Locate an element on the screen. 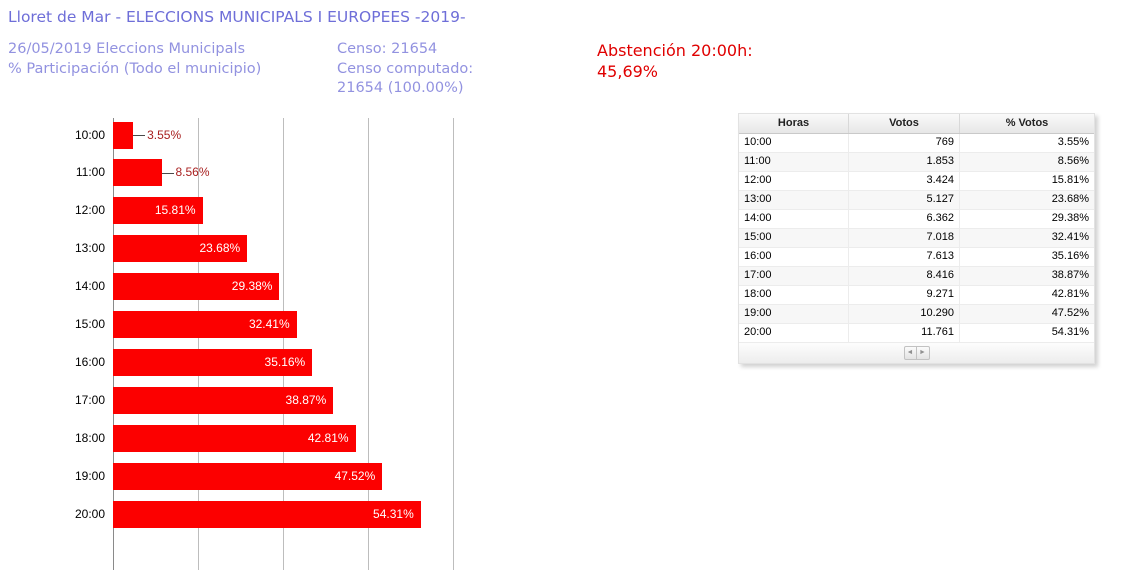 The width and height of the screenshot is (1121, 581). cell: 38.87% is located at coordinates (1070, 275).